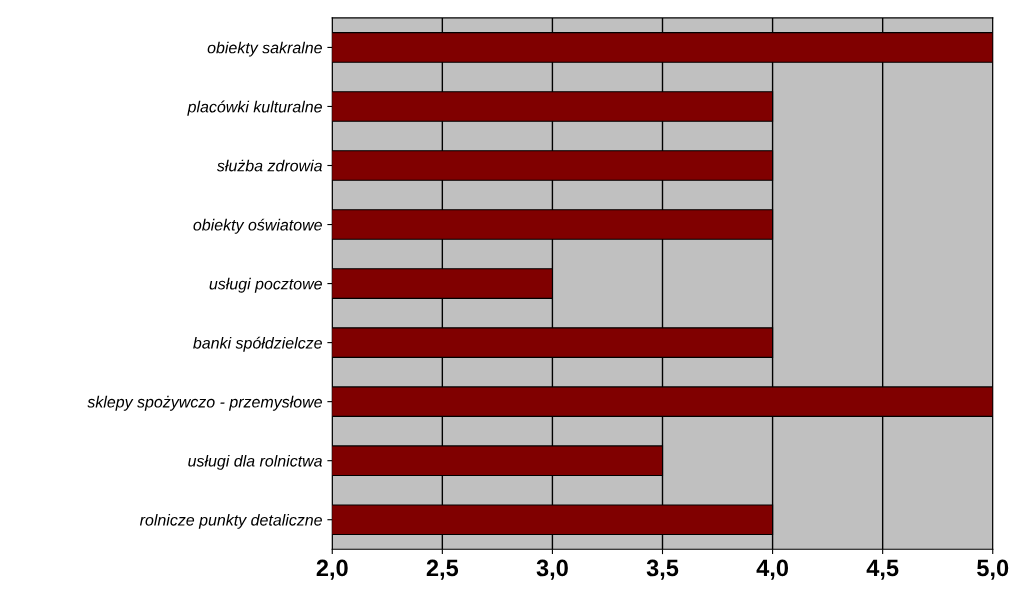 The height and width of the screenshot is (597, 1013). I want to click on y-tick-label: usługi dla rolnictwa, so click(255, 462).